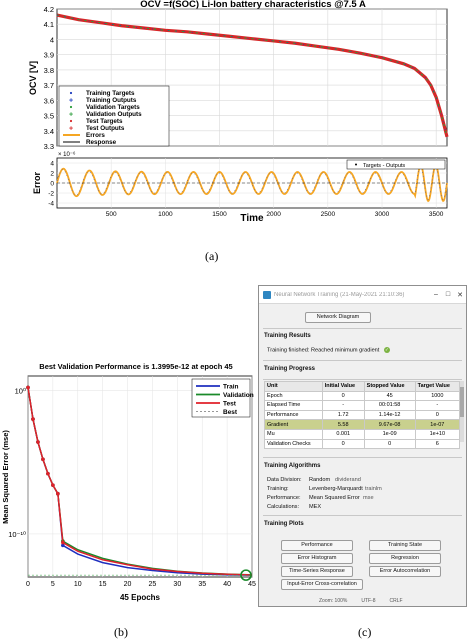 The height and width of the screenshot is (641, 474). Describe the element at coordinates (49, 85) in the screenshot. I see `y-tick-label: 3.7` at that location.